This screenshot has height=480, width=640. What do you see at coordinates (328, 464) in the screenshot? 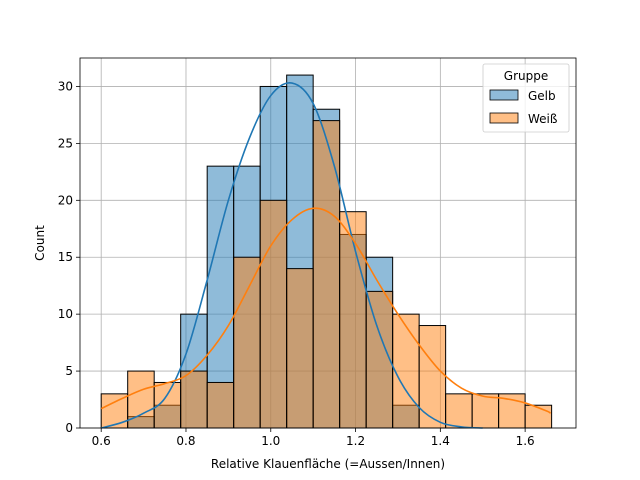
I see `x-axis-label: Relative Klauenfläche (=Aussen/Innen)` at bounding box center [328, 464].